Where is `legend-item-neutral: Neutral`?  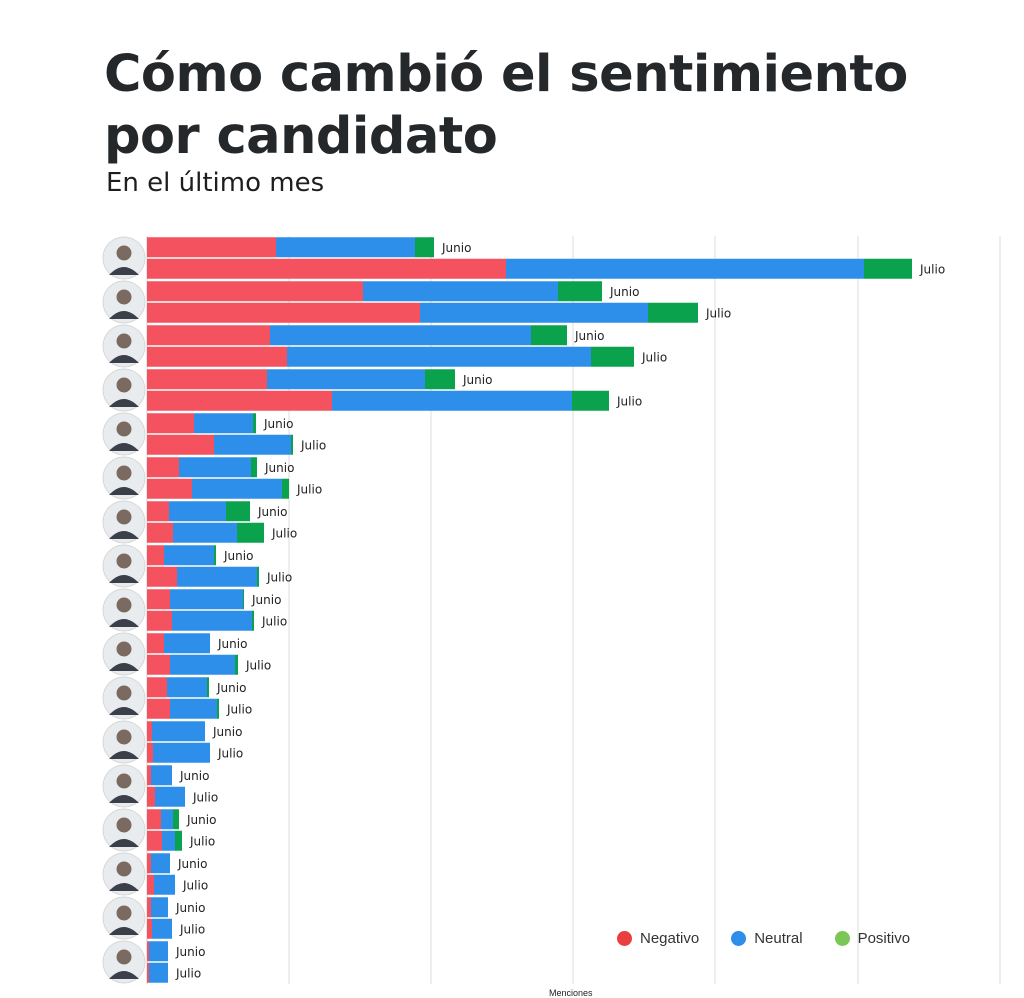 legend-item-neutral: Neutral is located at coordinates (767, 938).